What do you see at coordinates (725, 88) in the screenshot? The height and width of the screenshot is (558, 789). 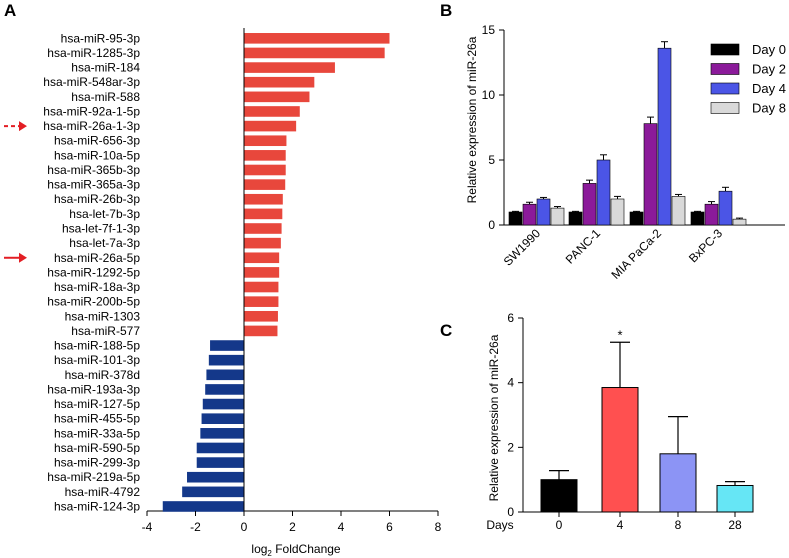 I see `legend-swatch-Day 4` at bounding box center [725, 88].